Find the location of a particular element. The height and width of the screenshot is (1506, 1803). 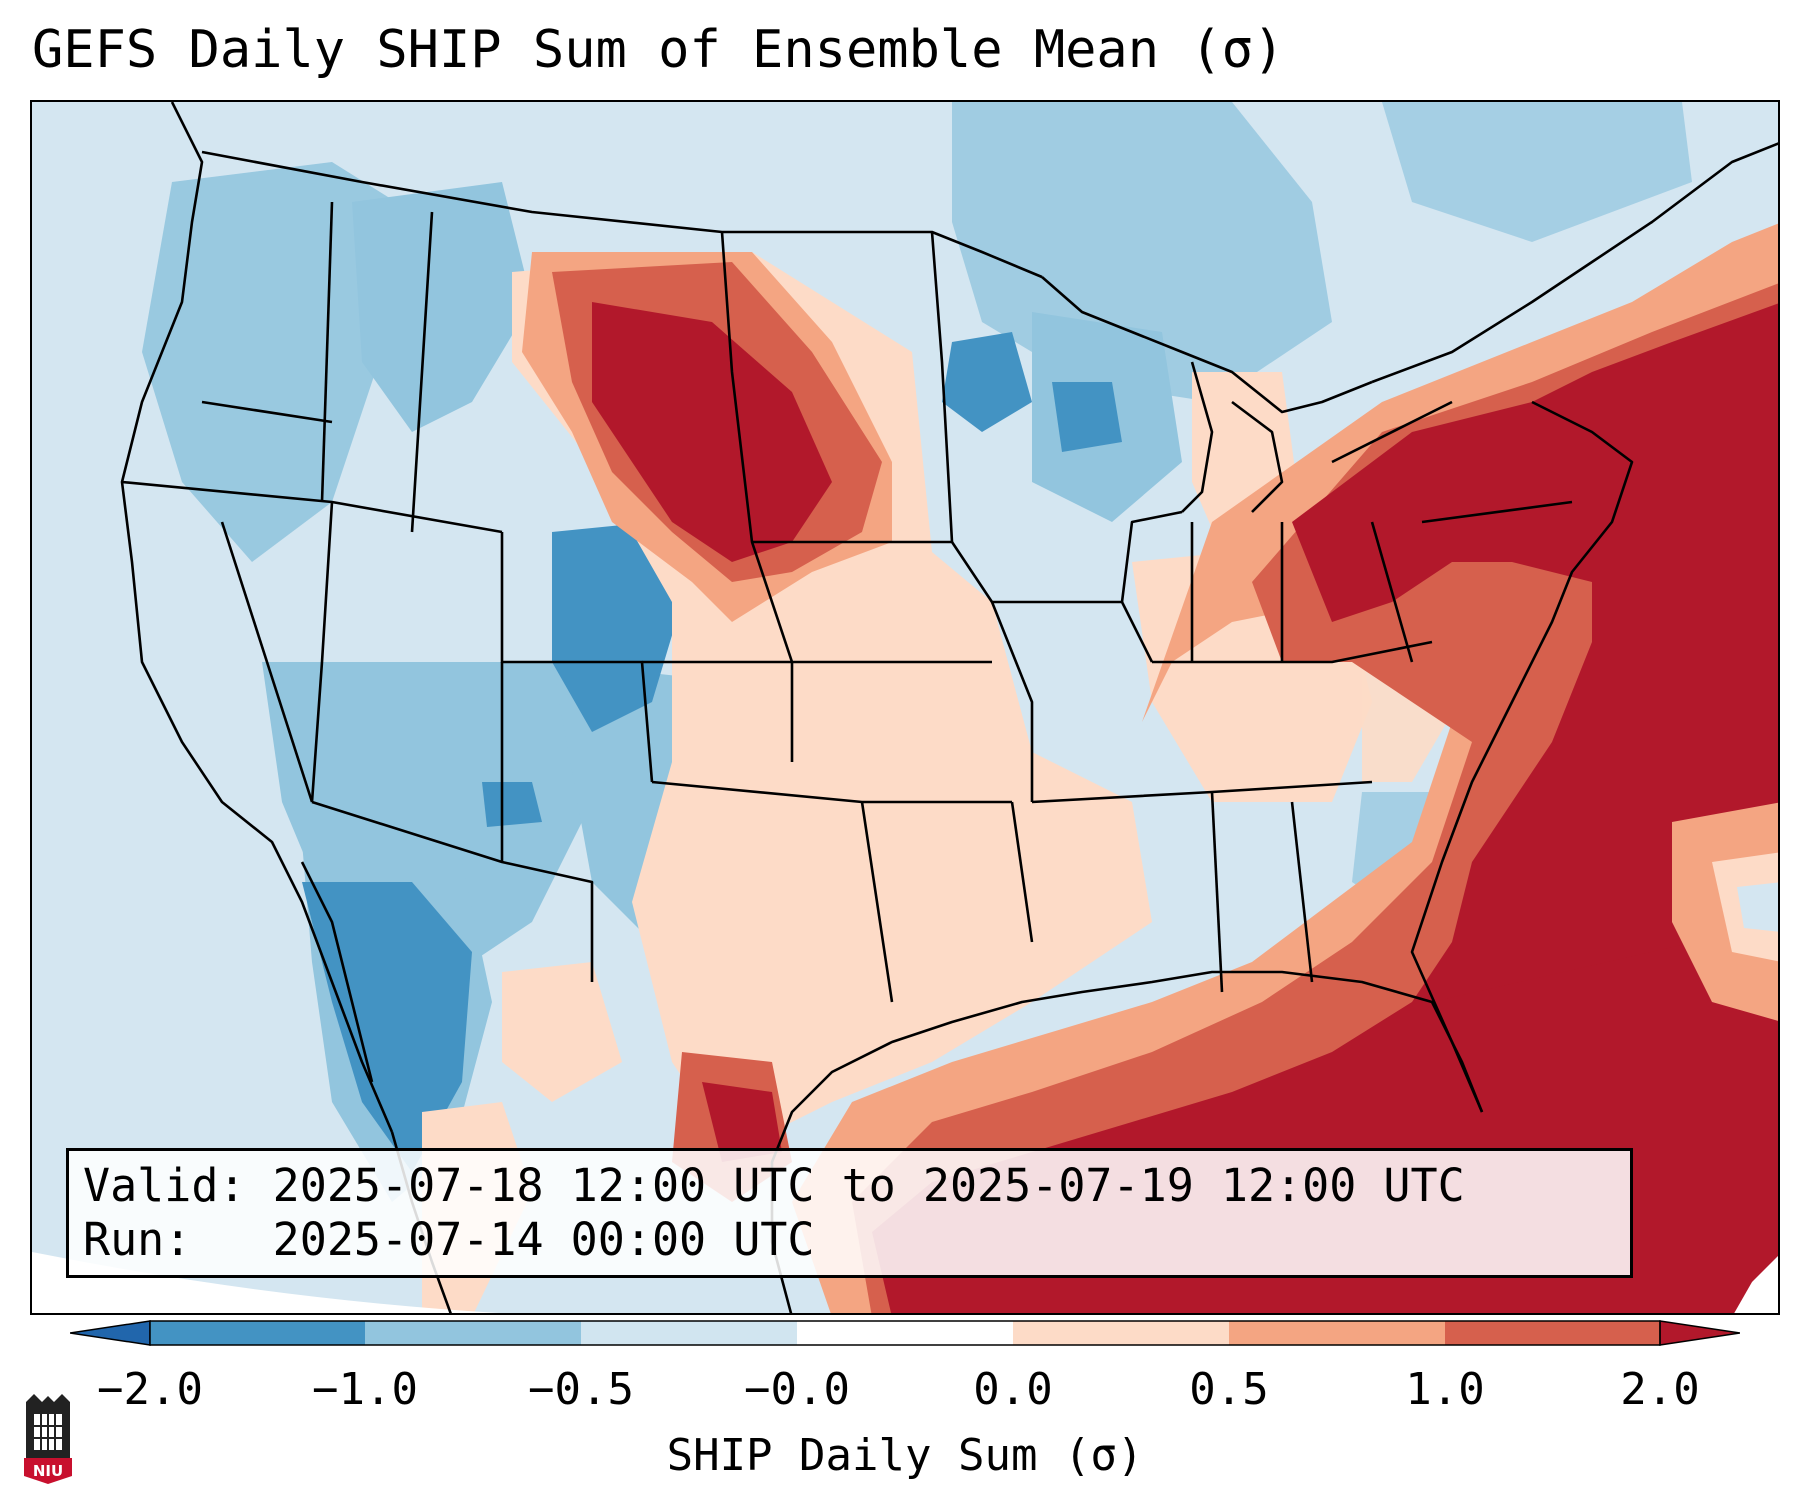

colorbar is located at coordinates (905, 1333).